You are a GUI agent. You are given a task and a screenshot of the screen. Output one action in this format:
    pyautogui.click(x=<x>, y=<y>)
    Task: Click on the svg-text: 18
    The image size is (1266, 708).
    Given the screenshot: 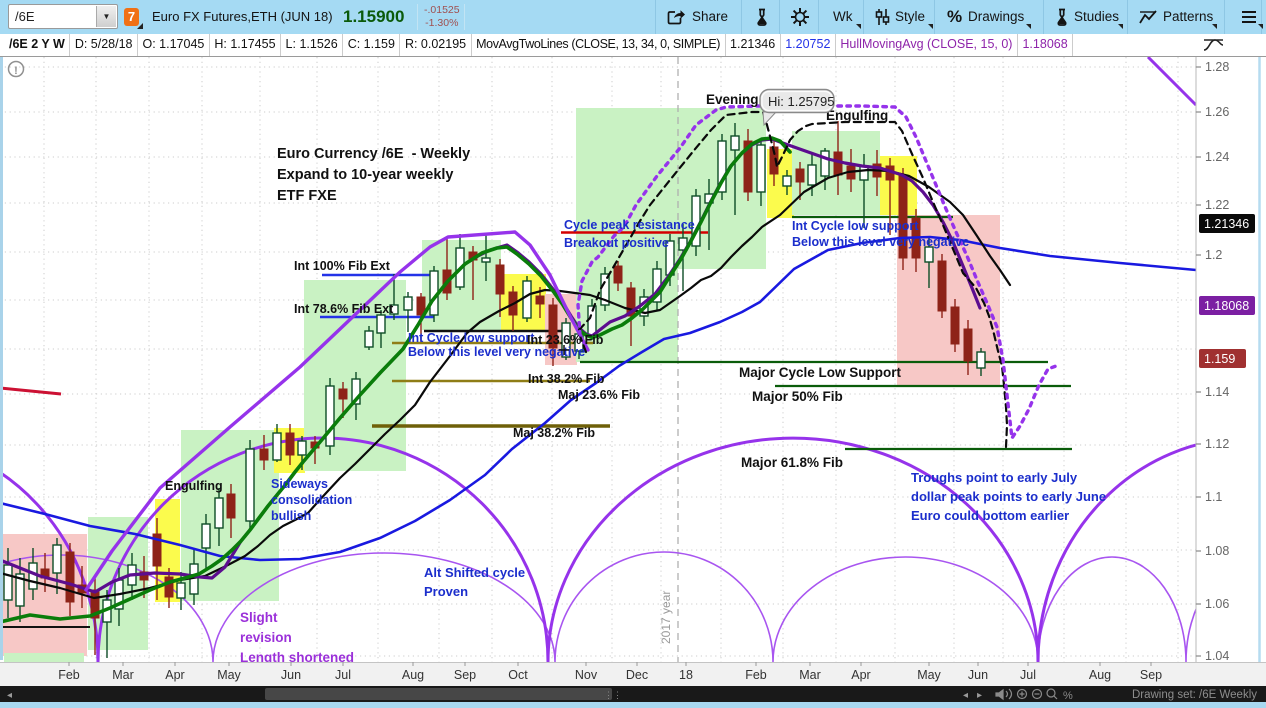 What is the action you would take?
    pyautogui.click(x=686, y=675)
    